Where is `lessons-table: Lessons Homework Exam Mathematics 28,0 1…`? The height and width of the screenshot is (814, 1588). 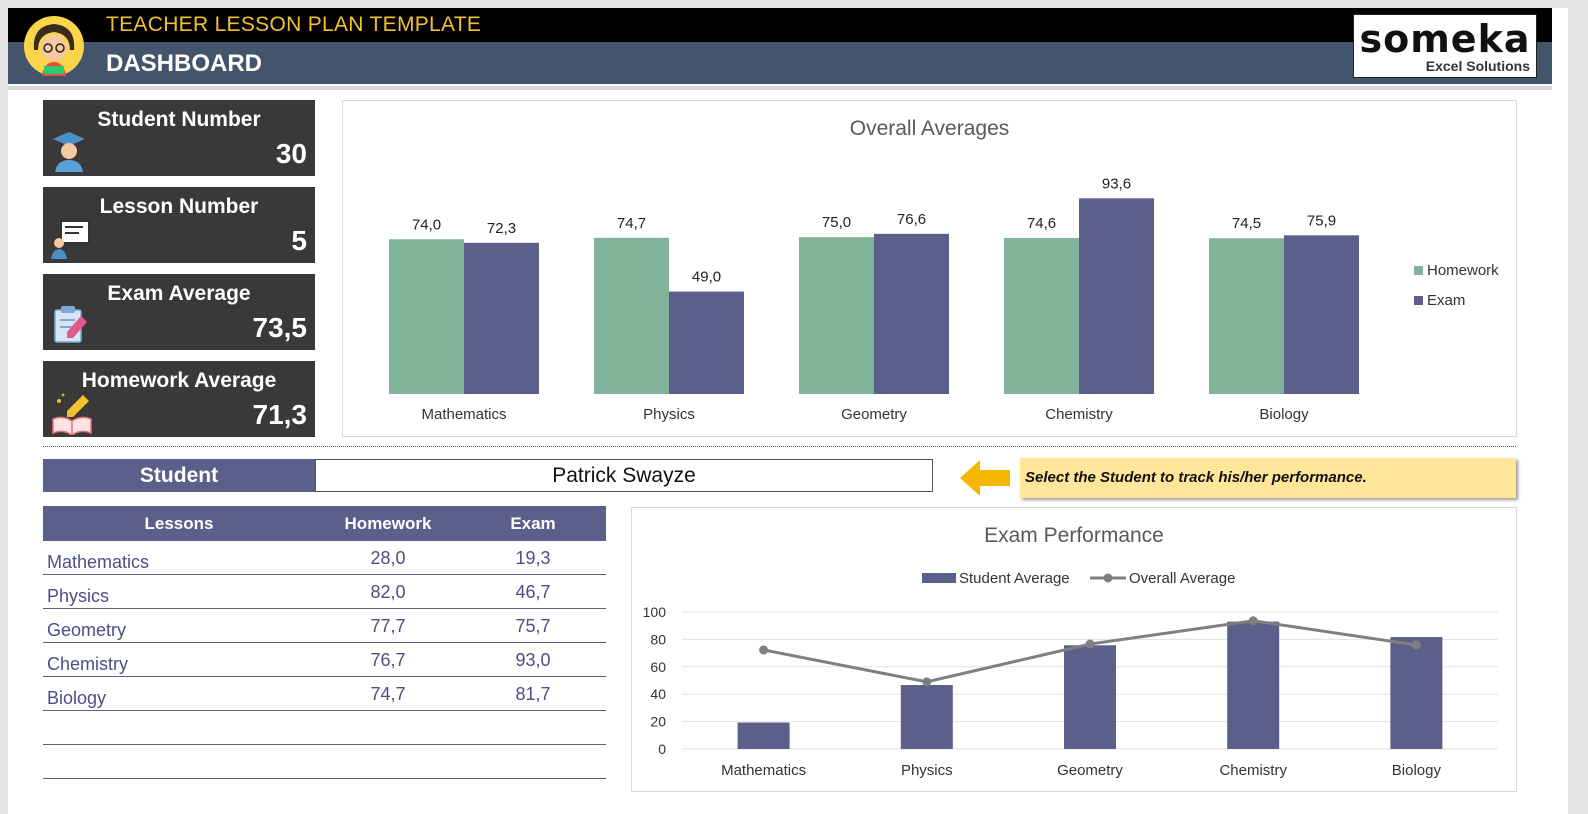 lessons-table: Lessons Homework Exam Mathematics 28,0 1… is located at coordinates (324, 642).